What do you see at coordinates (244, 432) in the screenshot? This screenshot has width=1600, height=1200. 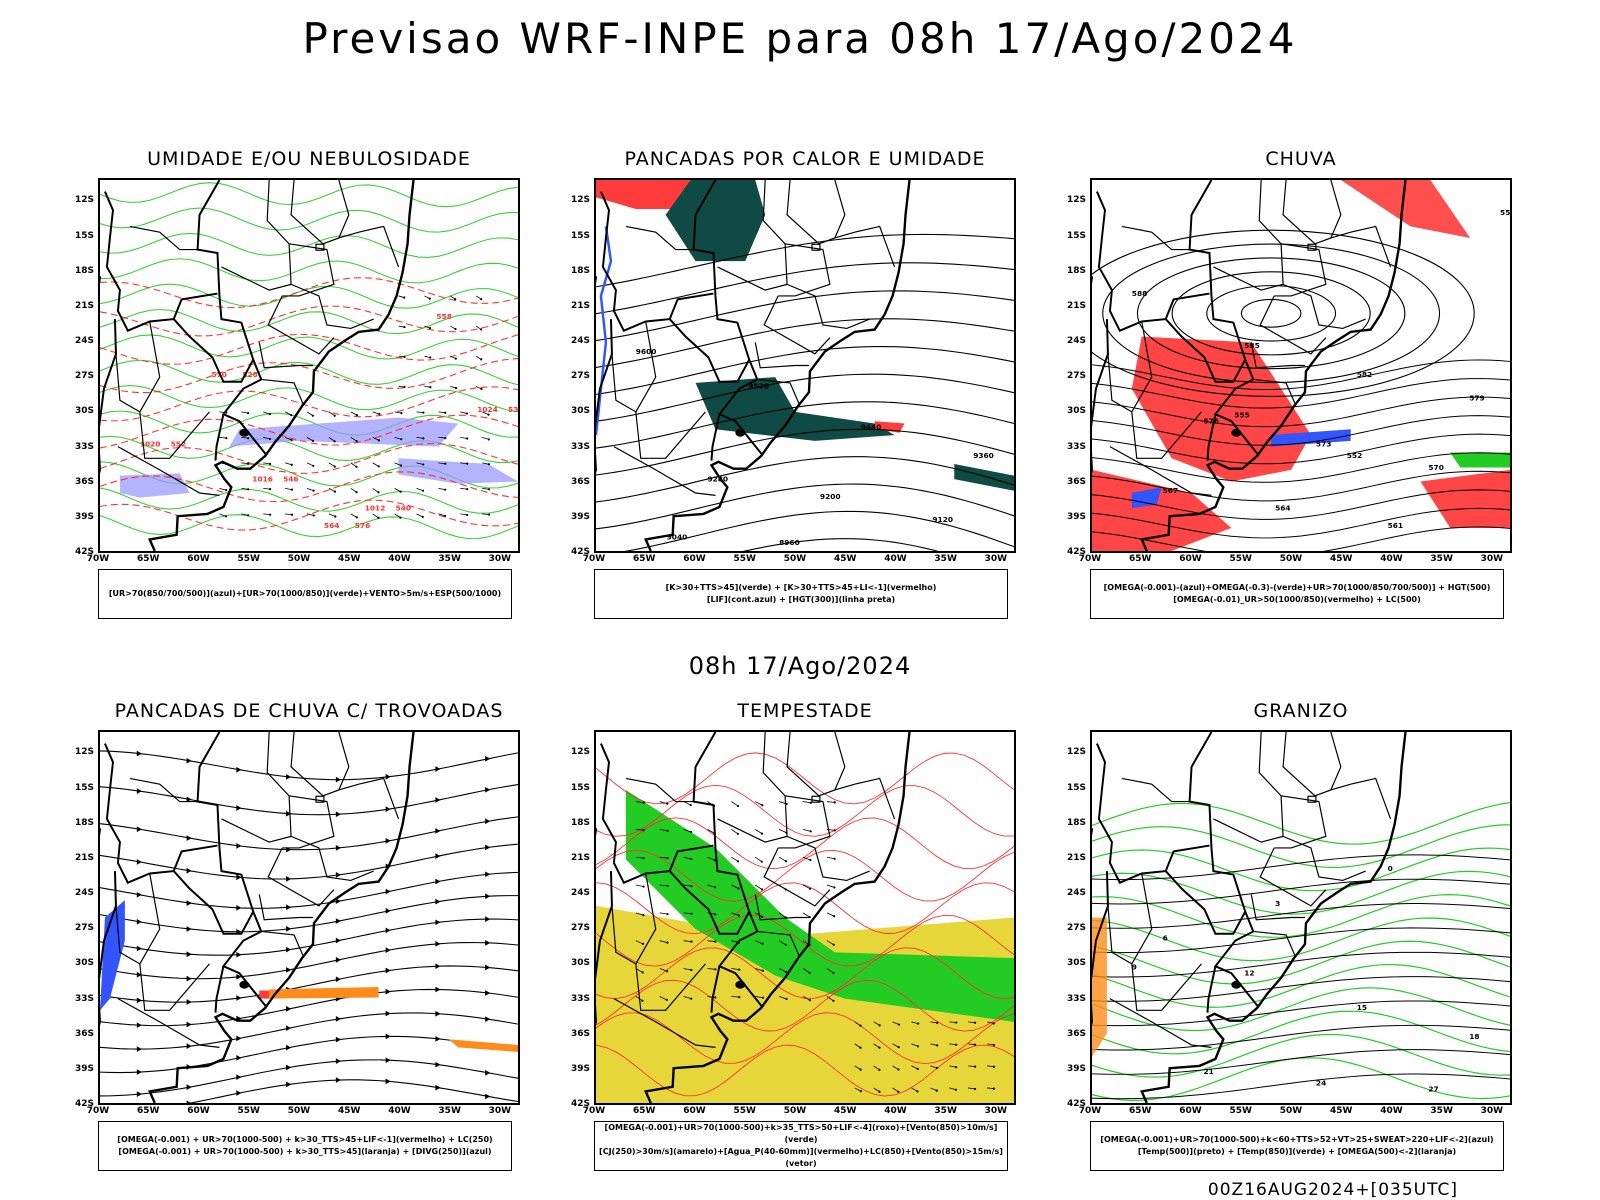 I see `lagoa-mirim` at bounding box center [244, 432].